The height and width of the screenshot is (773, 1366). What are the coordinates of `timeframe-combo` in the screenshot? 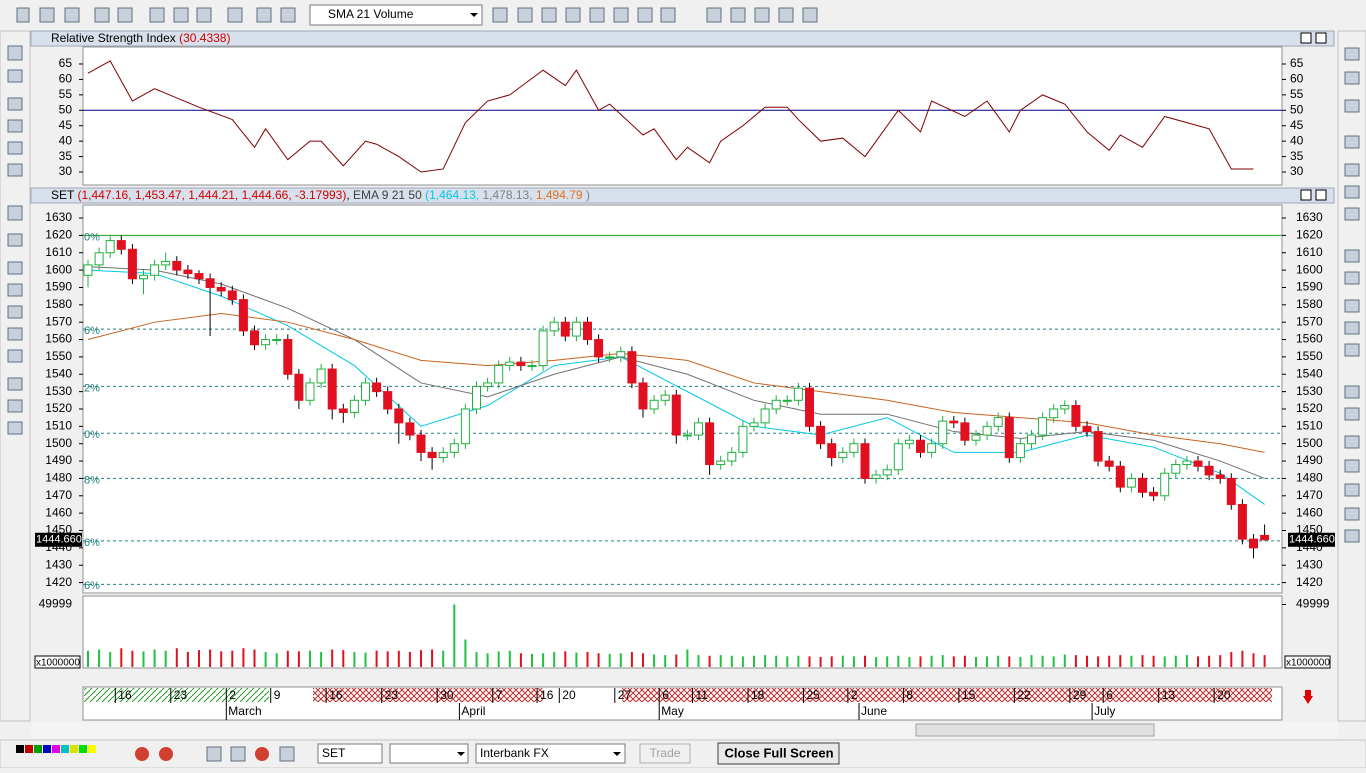 It's located at (429, 753).